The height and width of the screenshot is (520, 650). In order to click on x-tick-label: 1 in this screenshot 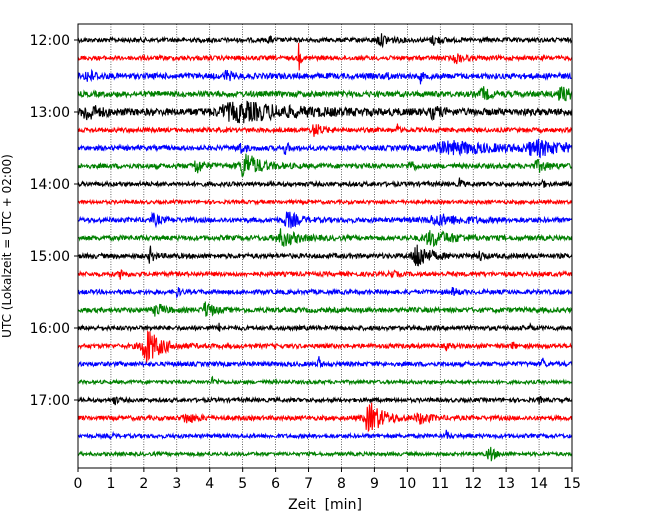, I will do `click(110, 484)`.